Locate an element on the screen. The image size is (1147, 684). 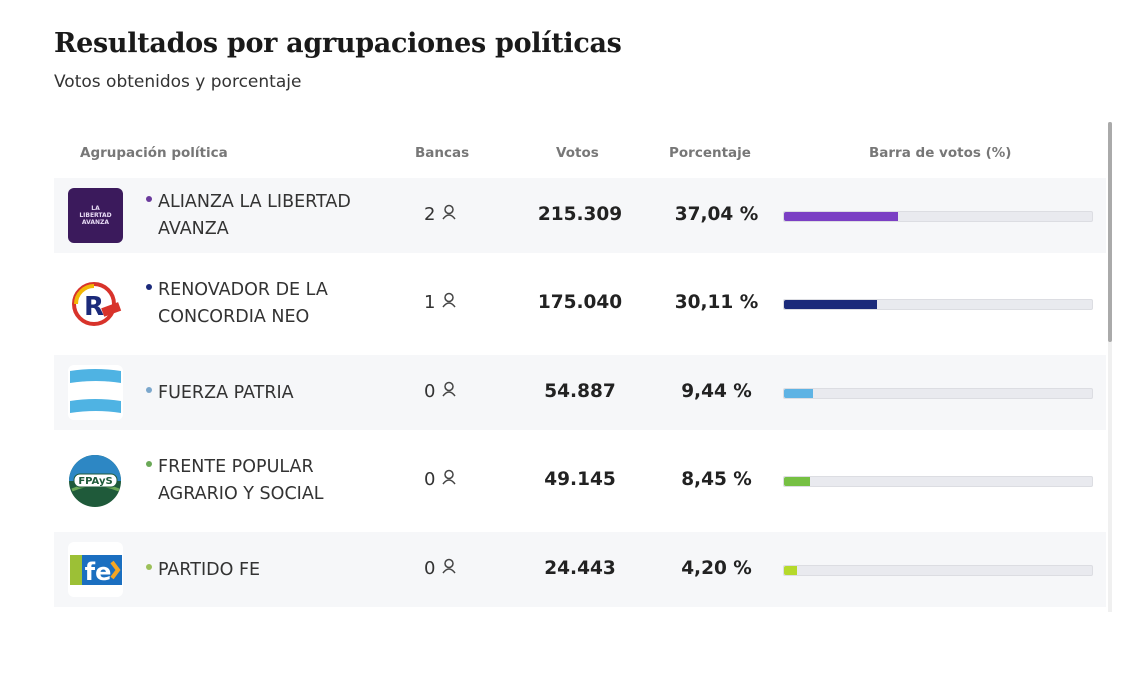
fpays-logo: FPAyS is located at coordinates (95, 481).